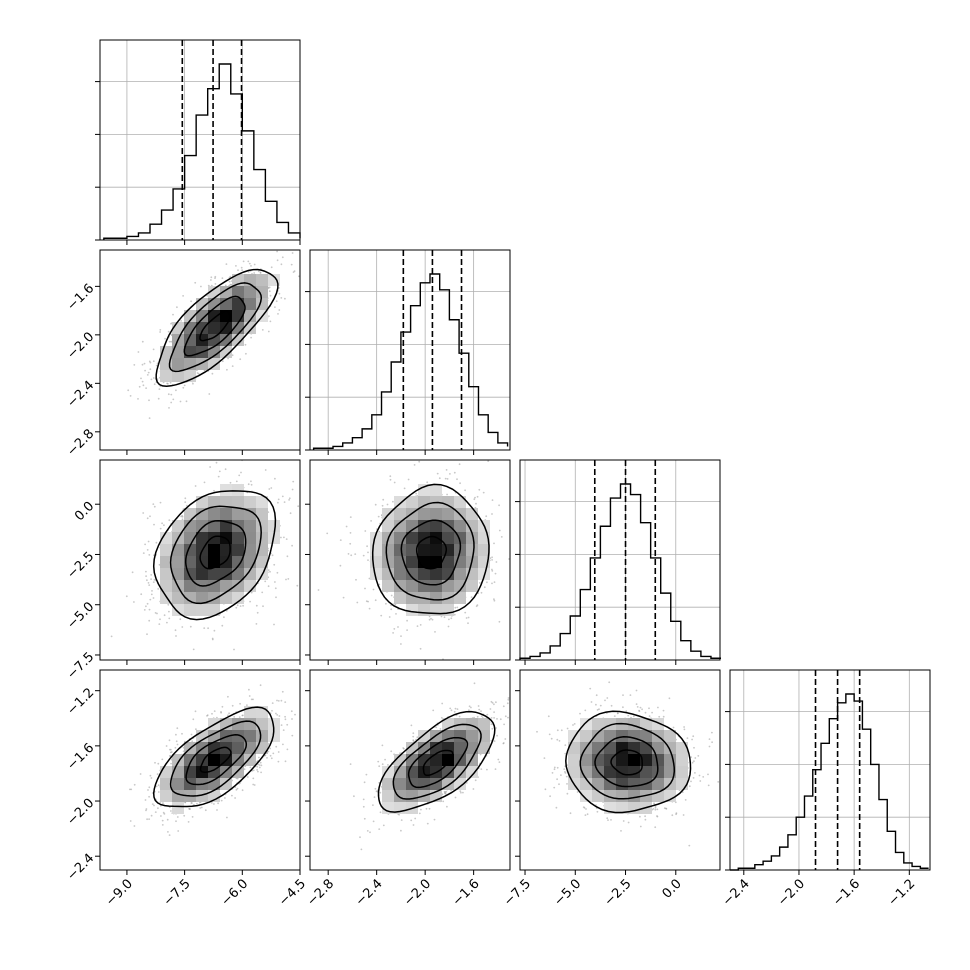  Describe the element at coordinates (791, 892) in the screenshot. I see `x-tick-label: −2.0` at that location.